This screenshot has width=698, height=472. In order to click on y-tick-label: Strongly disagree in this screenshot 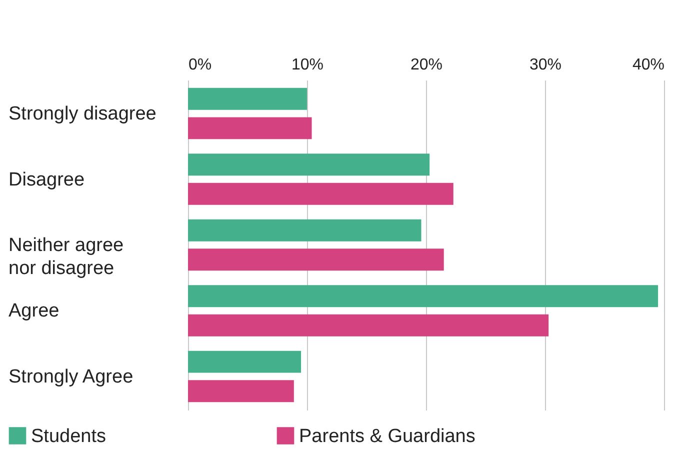, I will do `click(82, 114)`.